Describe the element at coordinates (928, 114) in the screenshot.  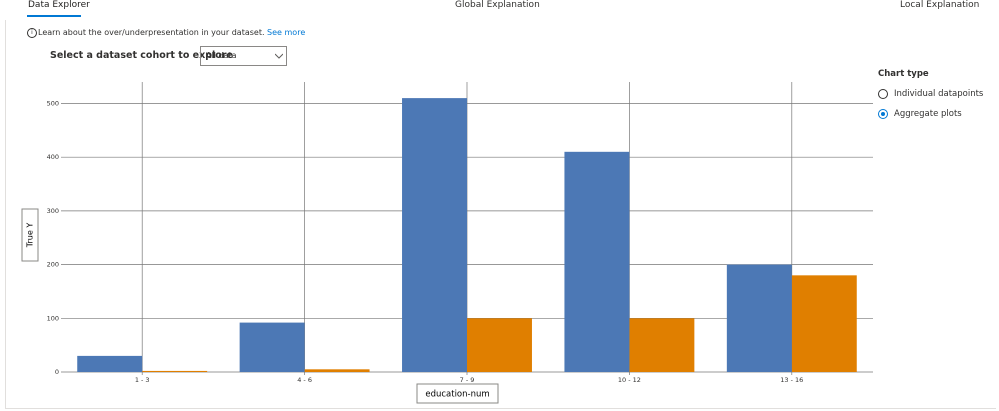
I see `radio-label: Aggregate plots` at that location.